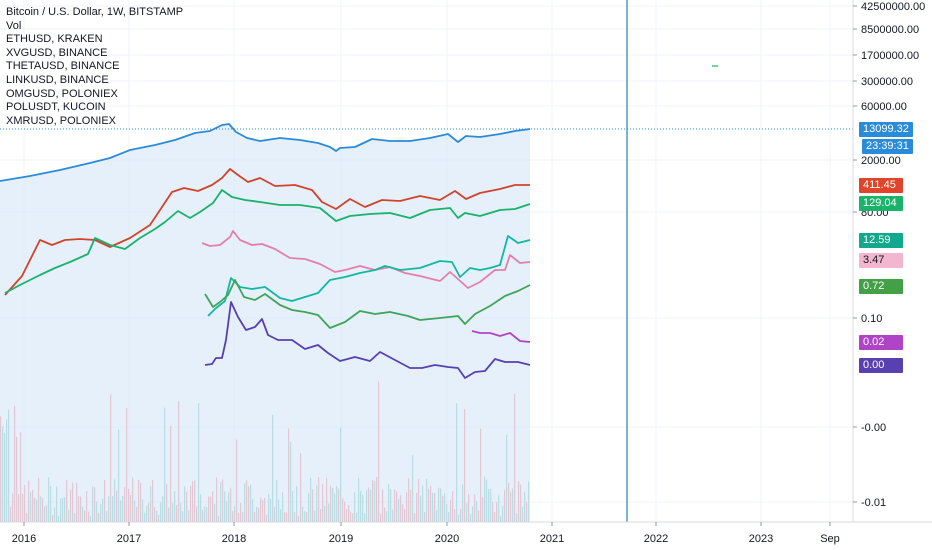 The height and width of the screenshot is (550, 932). What do you see at coordinates (871, 319) in the screenshot?
I see `y-tick-label: 0.10` at bounding box center [871, 319].